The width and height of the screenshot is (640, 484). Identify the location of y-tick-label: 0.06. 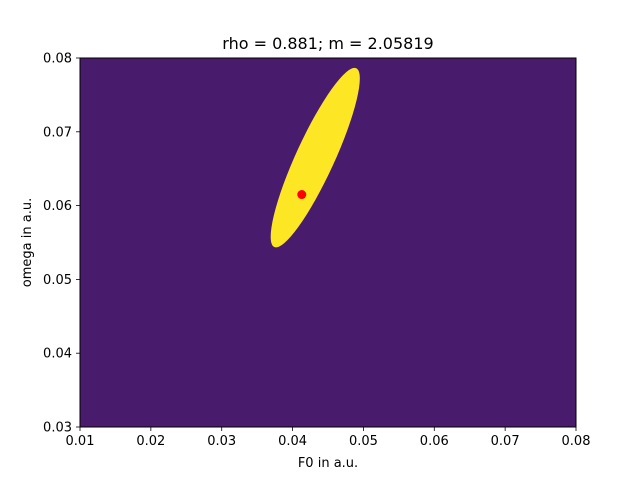
(57, 206).